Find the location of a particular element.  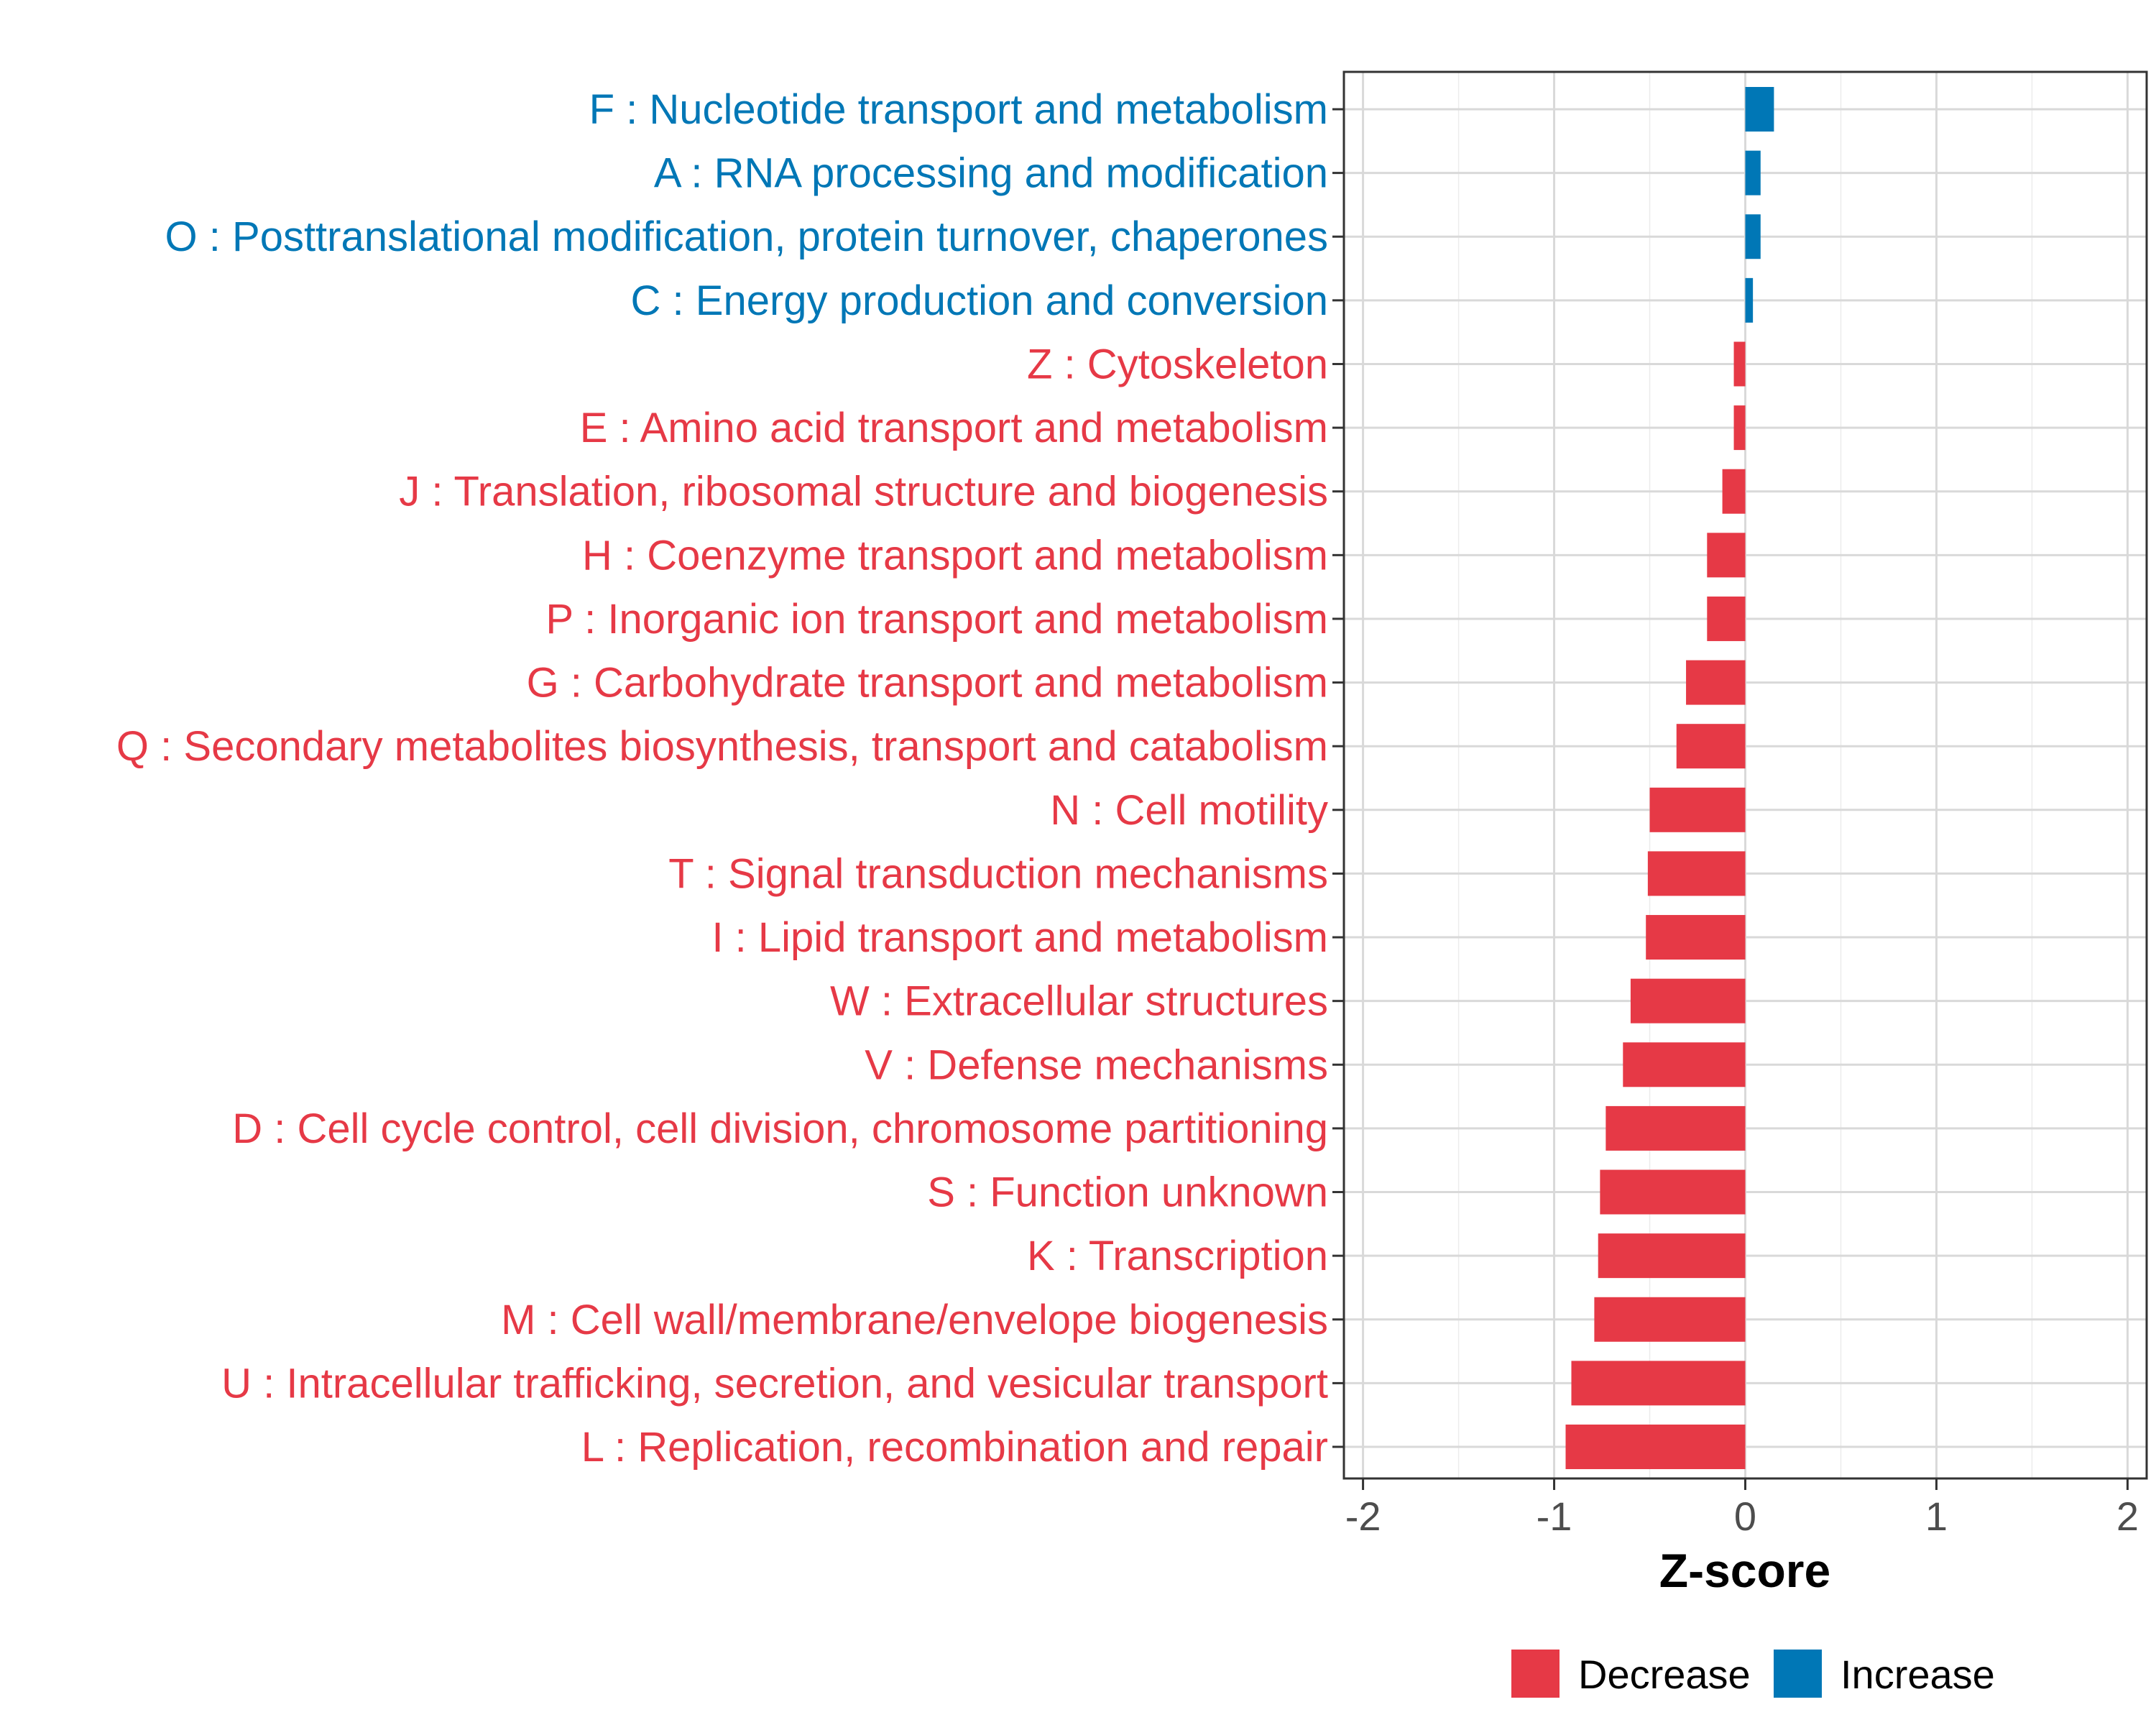

category-label: A : RNA processing and modification is located at coordinates (991, 173).